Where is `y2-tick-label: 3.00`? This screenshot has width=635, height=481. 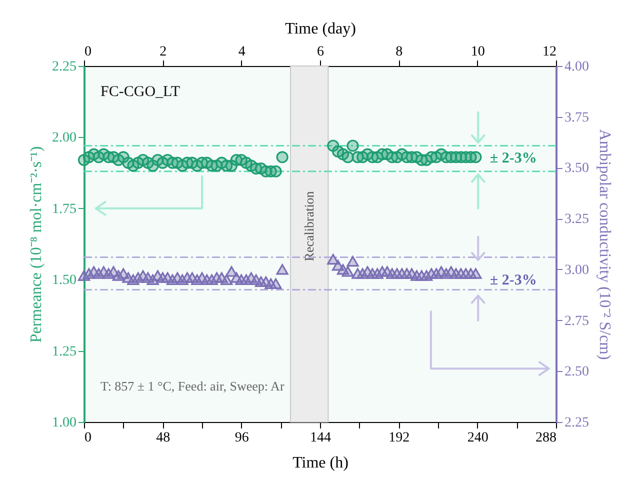 y2-tick-label: 3.00 is located at coordinates (576, 270).